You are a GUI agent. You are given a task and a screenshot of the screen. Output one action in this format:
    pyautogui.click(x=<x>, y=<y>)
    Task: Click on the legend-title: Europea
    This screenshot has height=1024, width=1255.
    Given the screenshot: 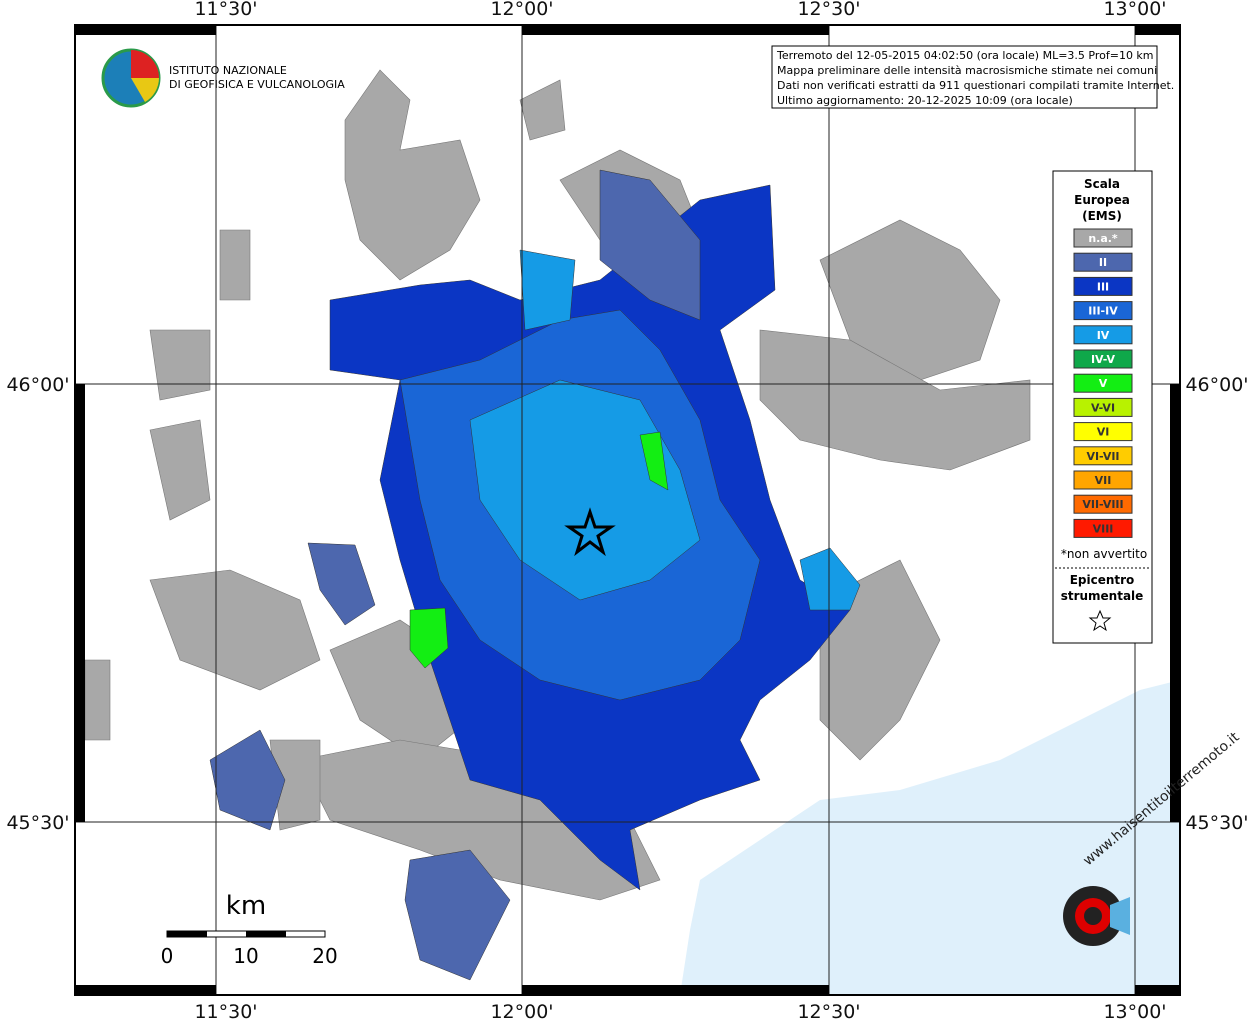 What is the action you would take?
    pyautogui.click(x=1102, y=200)
    